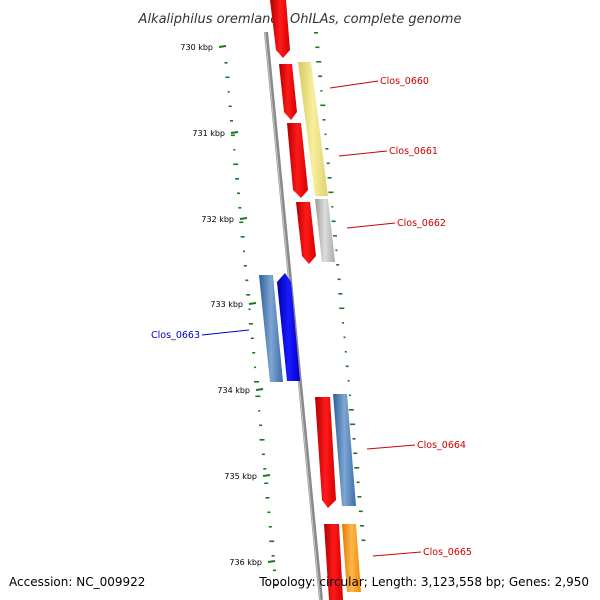  Describe the element at coordinates (175, 335) in the screenshot. I see `gene-label-clos-0663: Clos_0663` at that location.